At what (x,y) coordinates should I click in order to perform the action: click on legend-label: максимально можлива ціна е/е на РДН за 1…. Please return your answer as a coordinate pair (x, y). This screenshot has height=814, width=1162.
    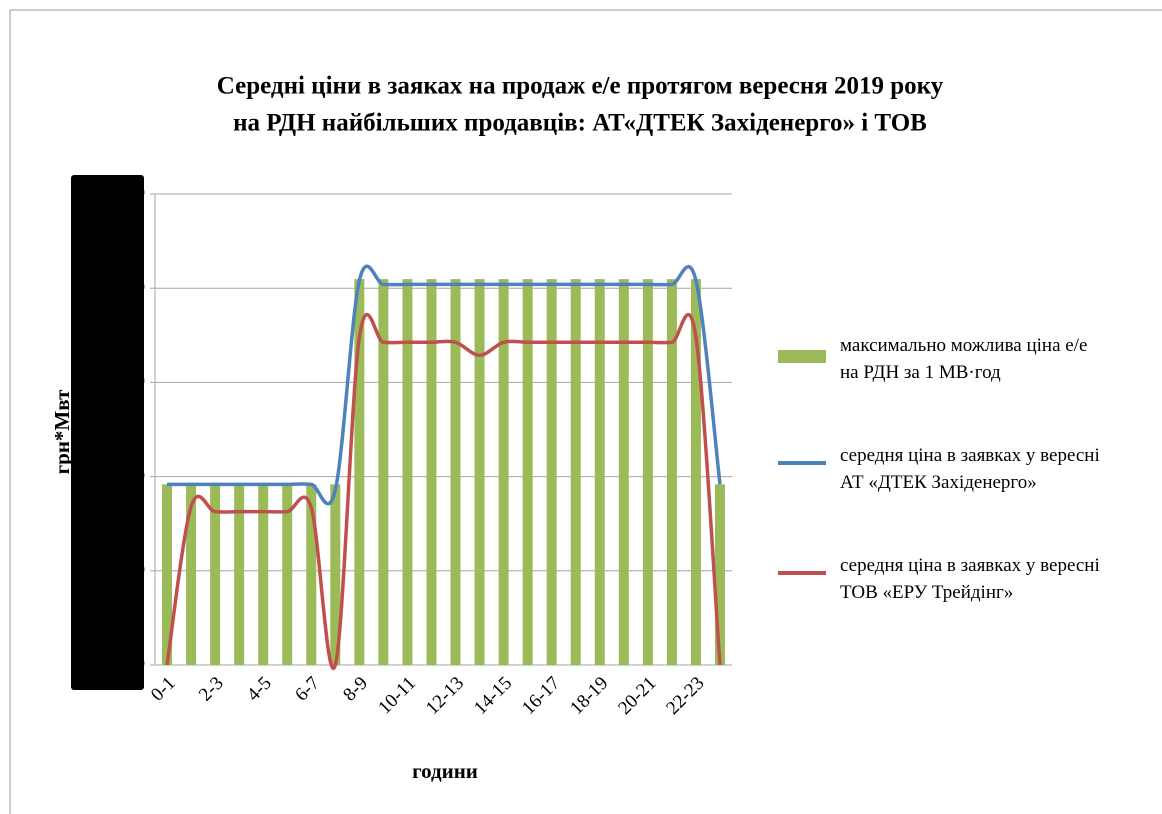
    Looking at the image, I should click on (964, 359).